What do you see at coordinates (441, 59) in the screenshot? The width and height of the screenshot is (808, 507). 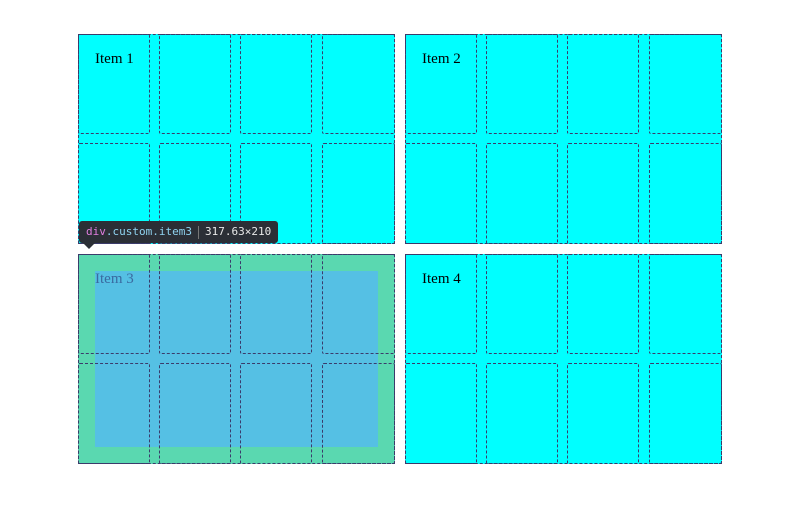 I see `item-label: Item 2` at bounding box center [441, 59].